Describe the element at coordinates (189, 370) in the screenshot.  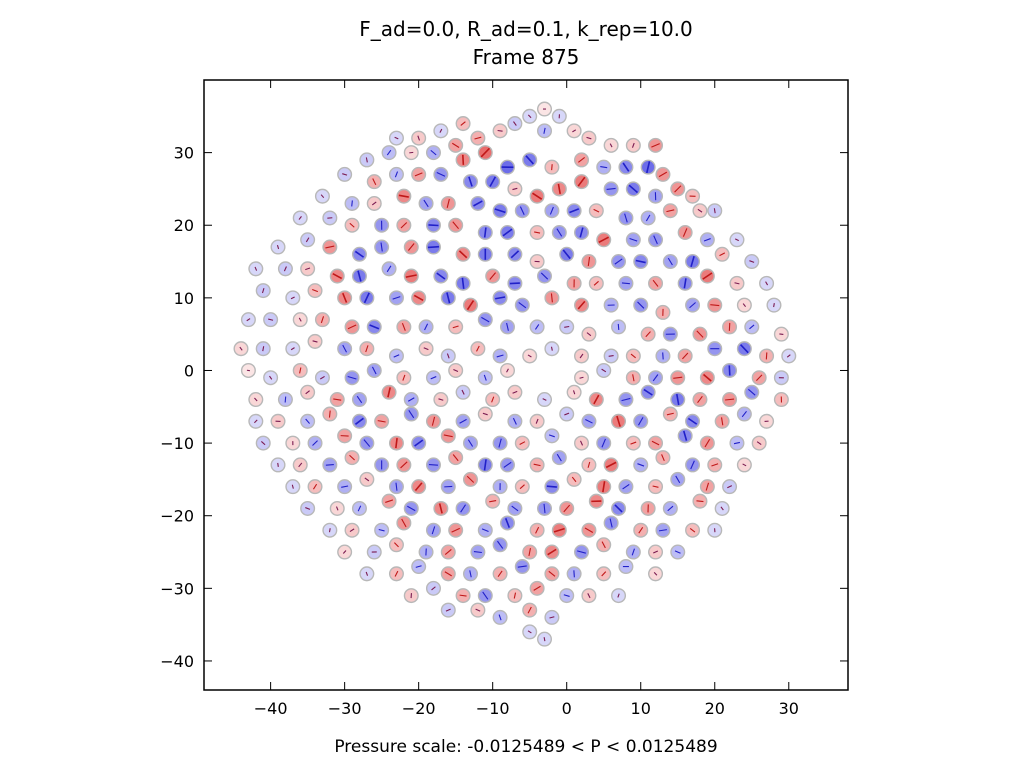
I see `y-tick-label: 0` at that location.